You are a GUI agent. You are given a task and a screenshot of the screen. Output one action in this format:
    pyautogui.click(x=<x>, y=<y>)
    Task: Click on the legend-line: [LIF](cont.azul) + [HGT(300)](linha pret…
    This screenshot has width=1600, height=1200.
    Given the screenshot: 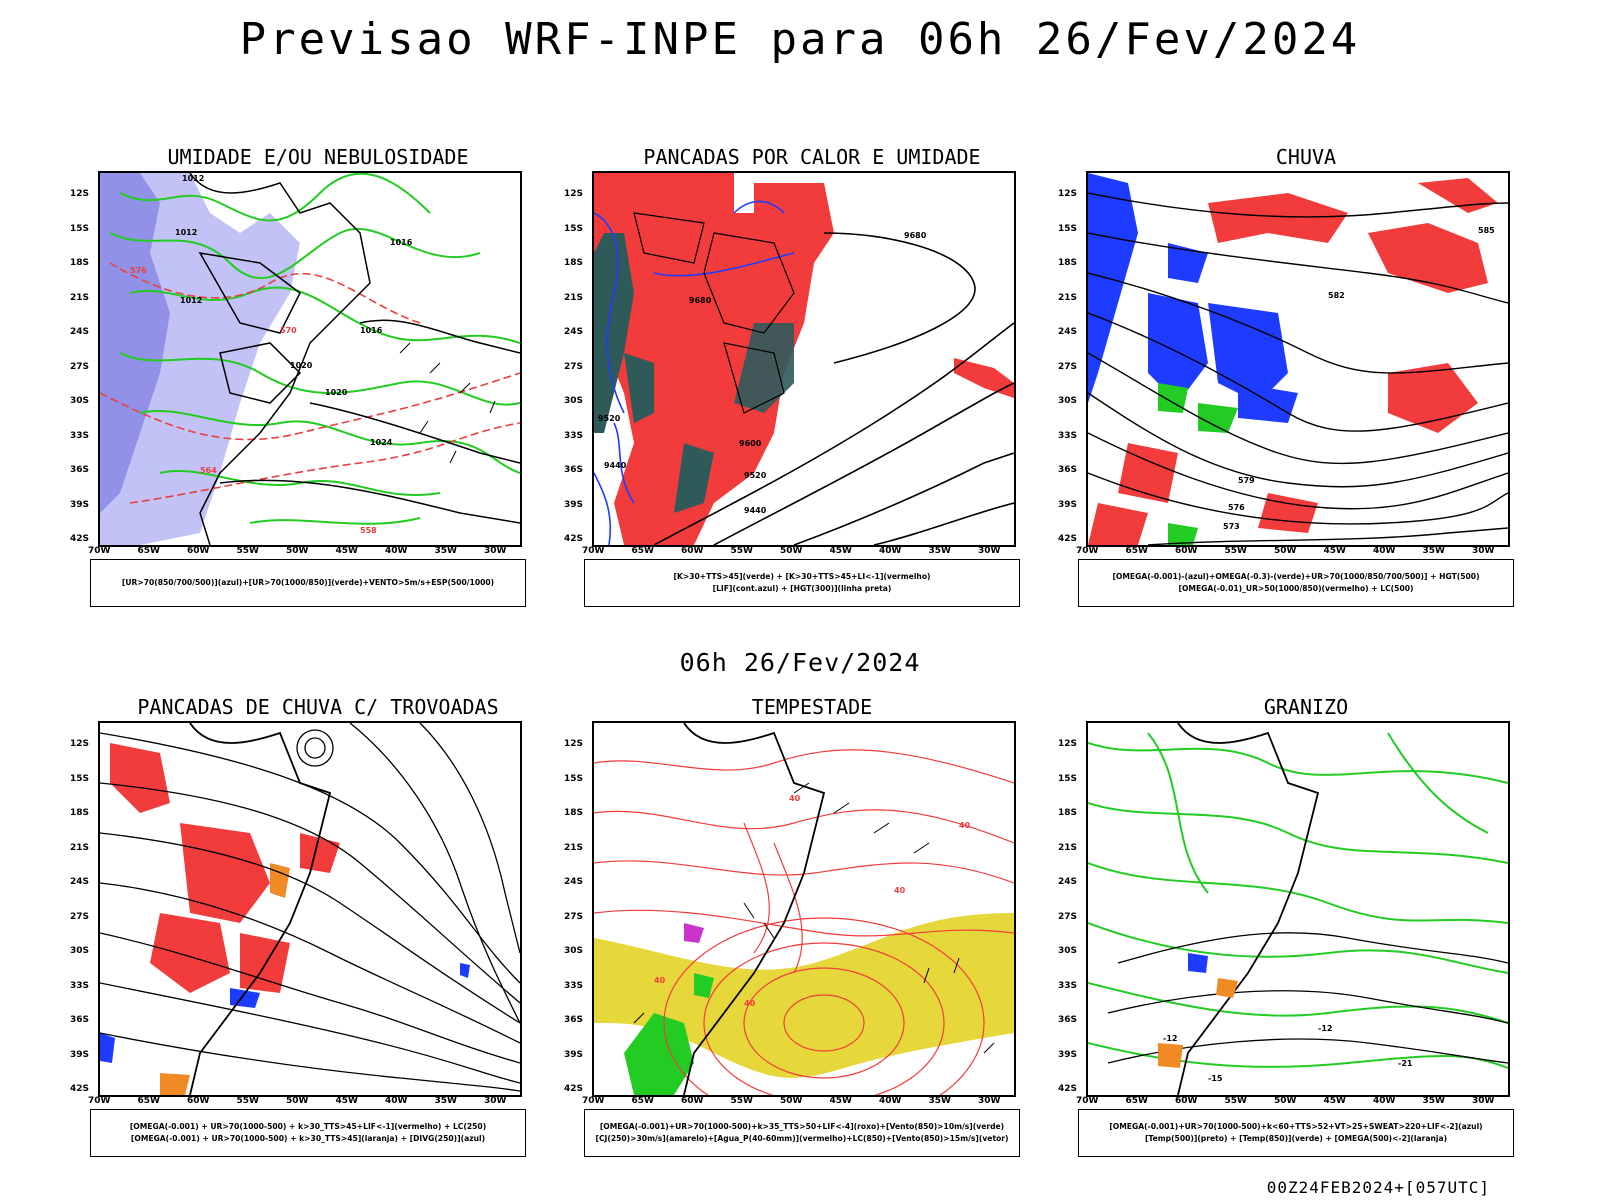 What is the action you would take?
    pyautogui.click(x=802, y=588)
    